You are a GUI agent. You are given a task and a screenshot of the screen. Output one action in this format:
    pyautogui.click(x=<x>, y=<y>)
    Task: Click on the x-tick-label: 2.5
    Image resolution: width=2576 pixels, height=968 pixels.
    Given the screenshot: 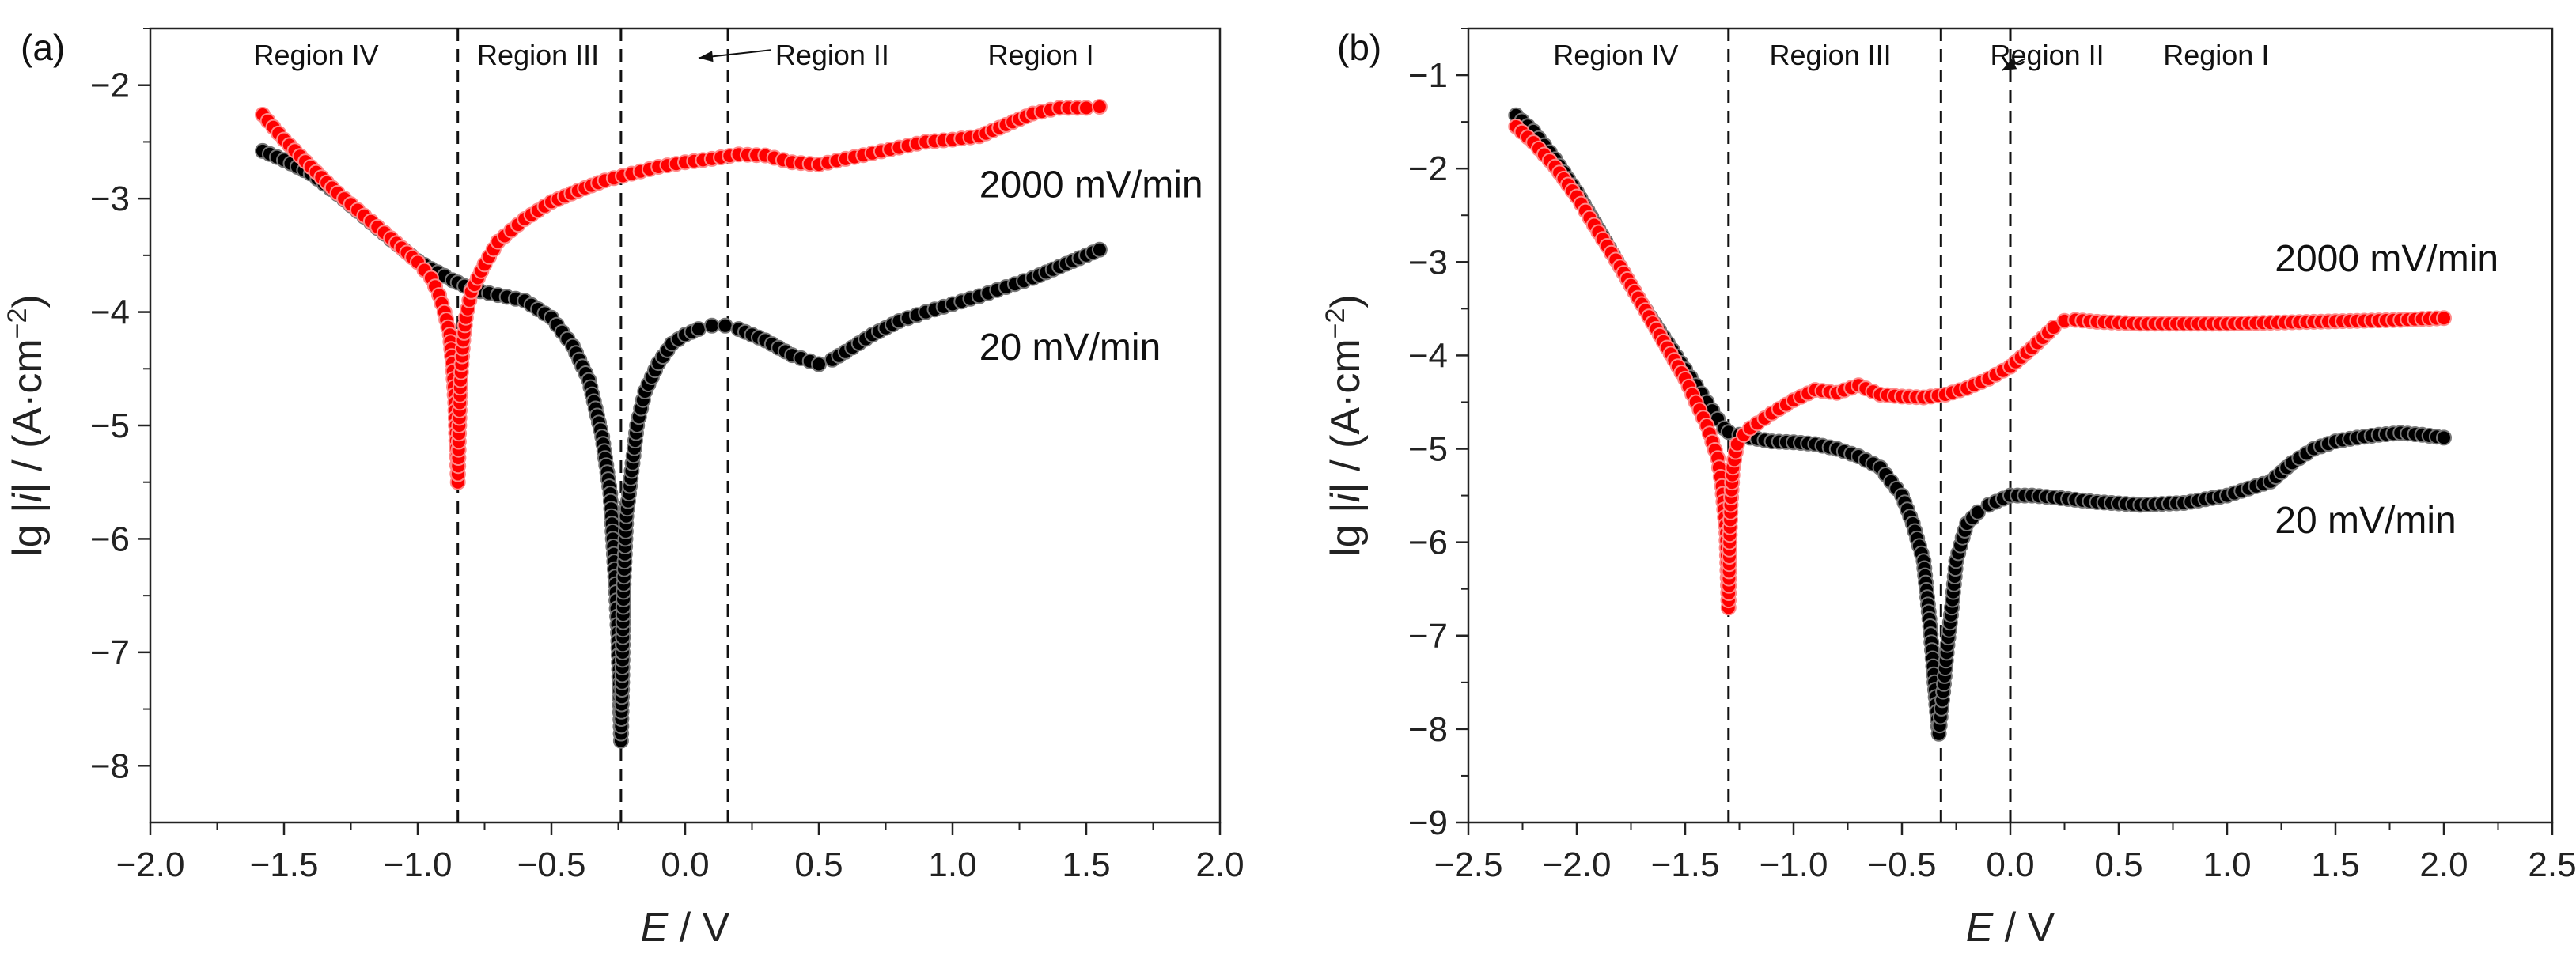 What is the action you would take?
    pyautogui.click(x=2552, y=864)
    